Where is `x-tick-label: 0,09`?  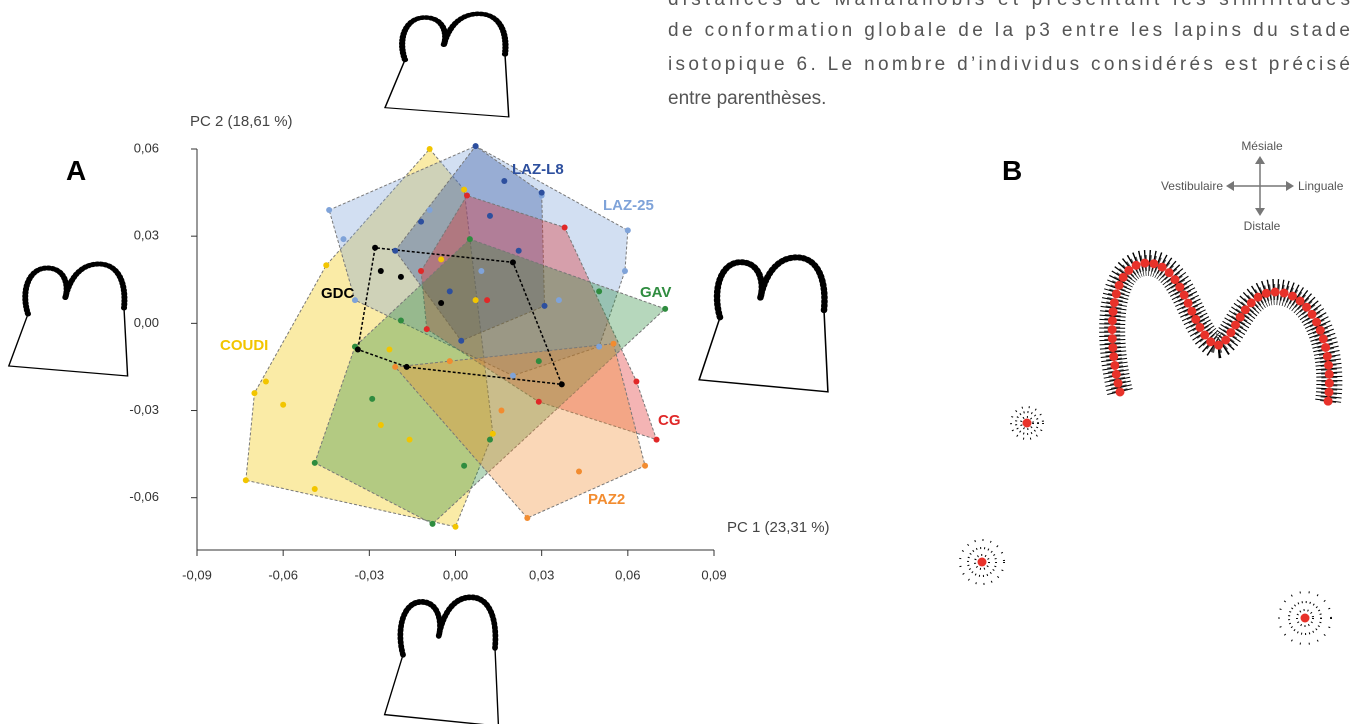
x-tick-label: 0,09 is located at coordinates (713, 574).